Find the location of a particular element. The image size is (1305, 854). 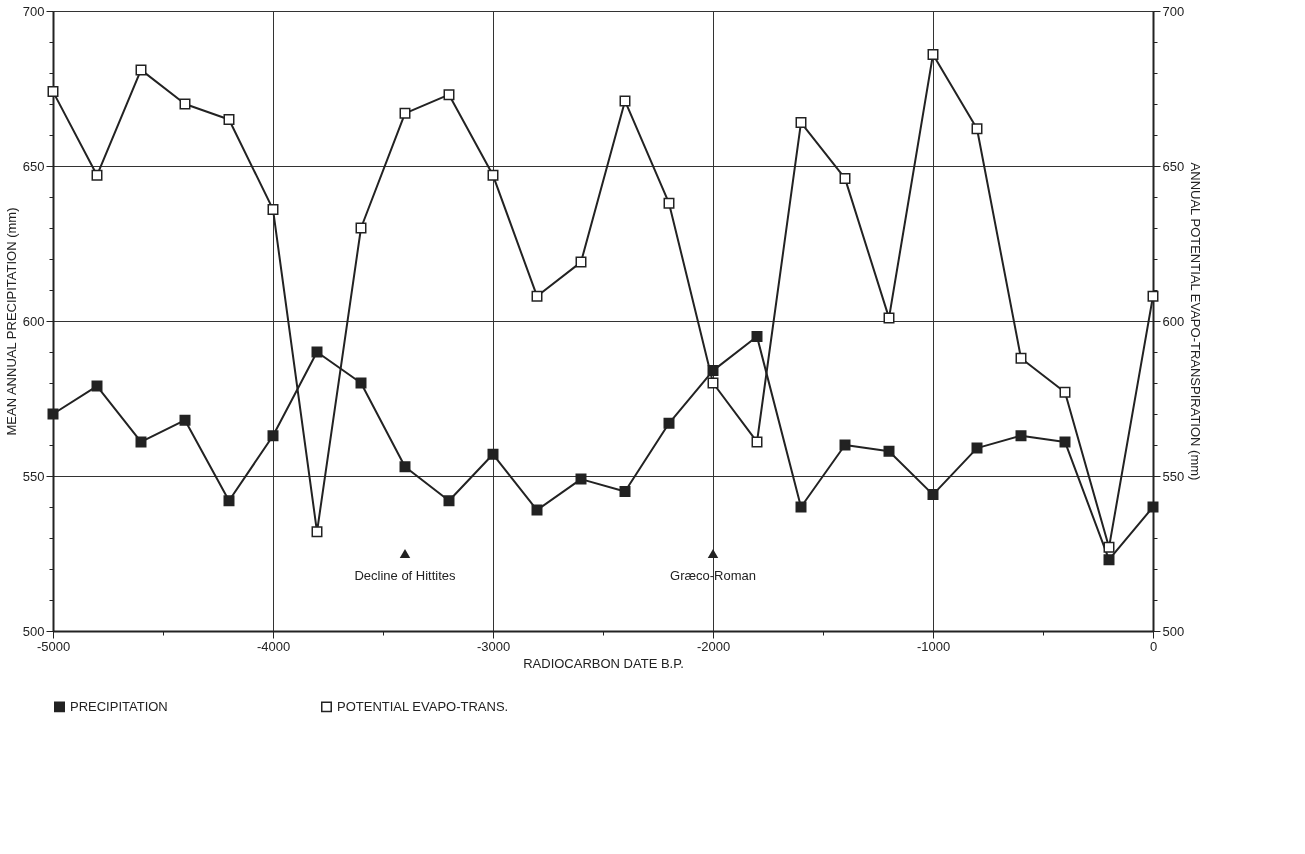

x-axis-title: RADIOCARBON DATE B.P. is located at coordinates (603, 663).